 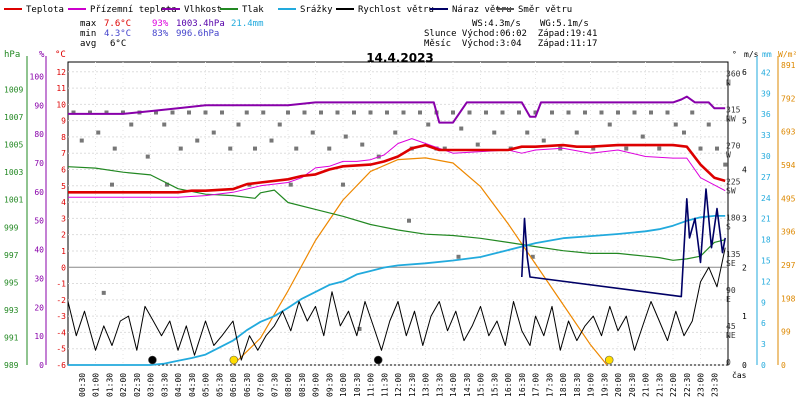 I want to click on legend-label: Přízemní teplota, so click(x=133, y=10).